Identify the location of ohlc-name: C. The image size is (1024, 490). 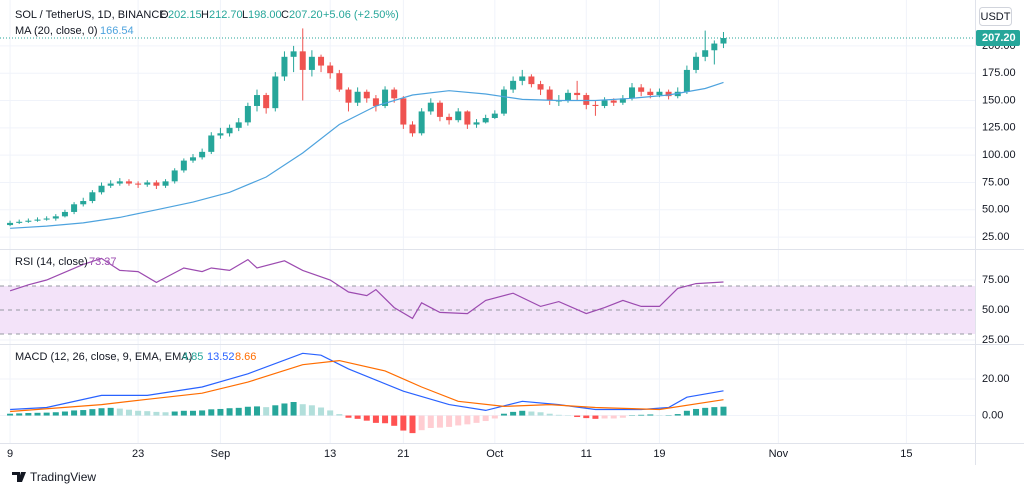
(285, 15).